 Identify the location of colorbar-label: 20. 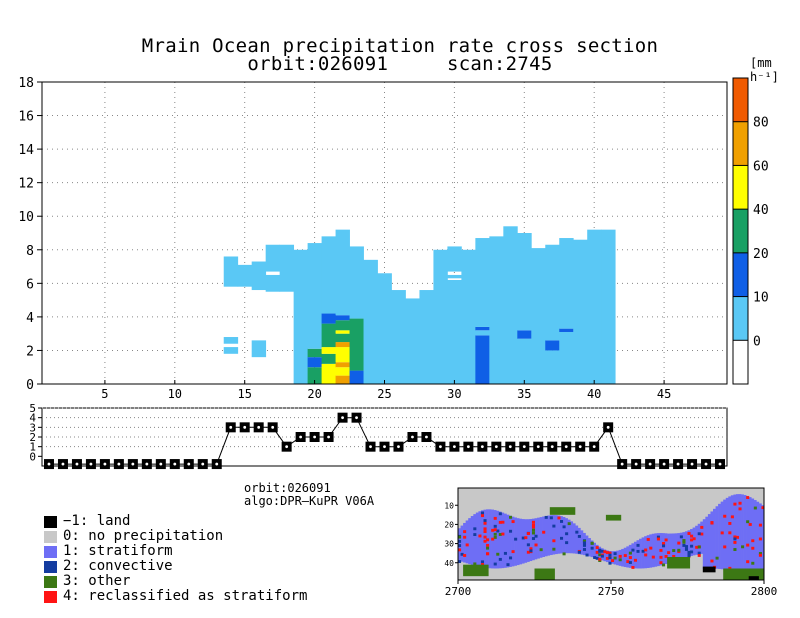
(761, 254).